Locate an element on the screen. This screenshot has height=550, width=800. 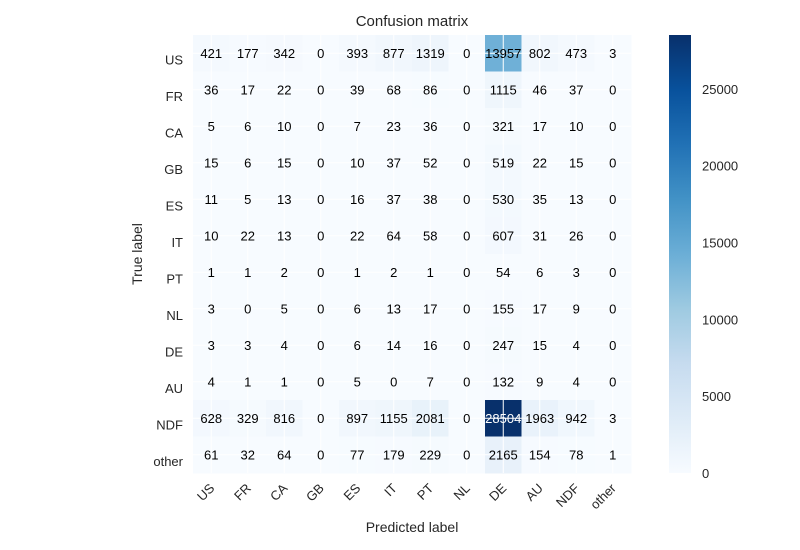
cell-value-label: 2 is located at coordinates (284, 272).